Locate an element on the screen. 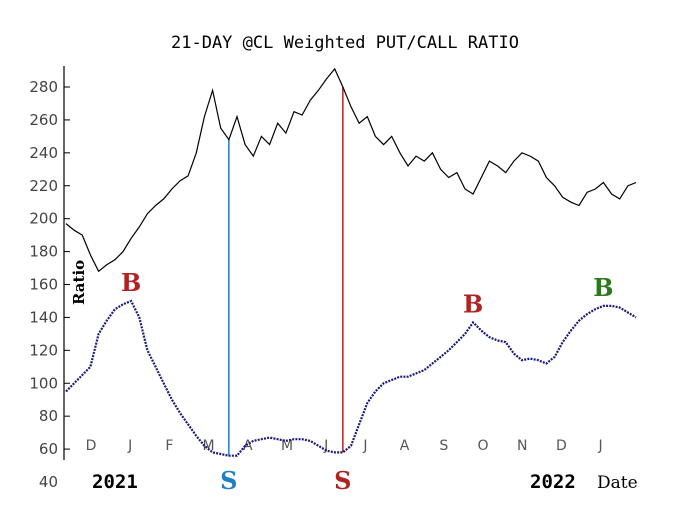 Image resolution: width=700 pixels, height=507 pixels. x-tick-label: S is located at coordinates (443, 446).